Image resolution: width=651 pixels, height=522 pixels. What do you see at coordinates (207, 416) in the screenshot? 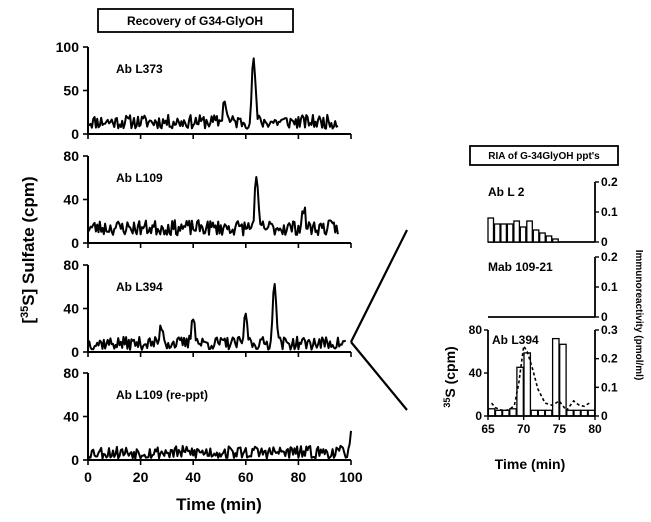
I see `main-panel-4: 0 40 80 Ab L109 (re-ppt)` at bounding box center [207, 416].